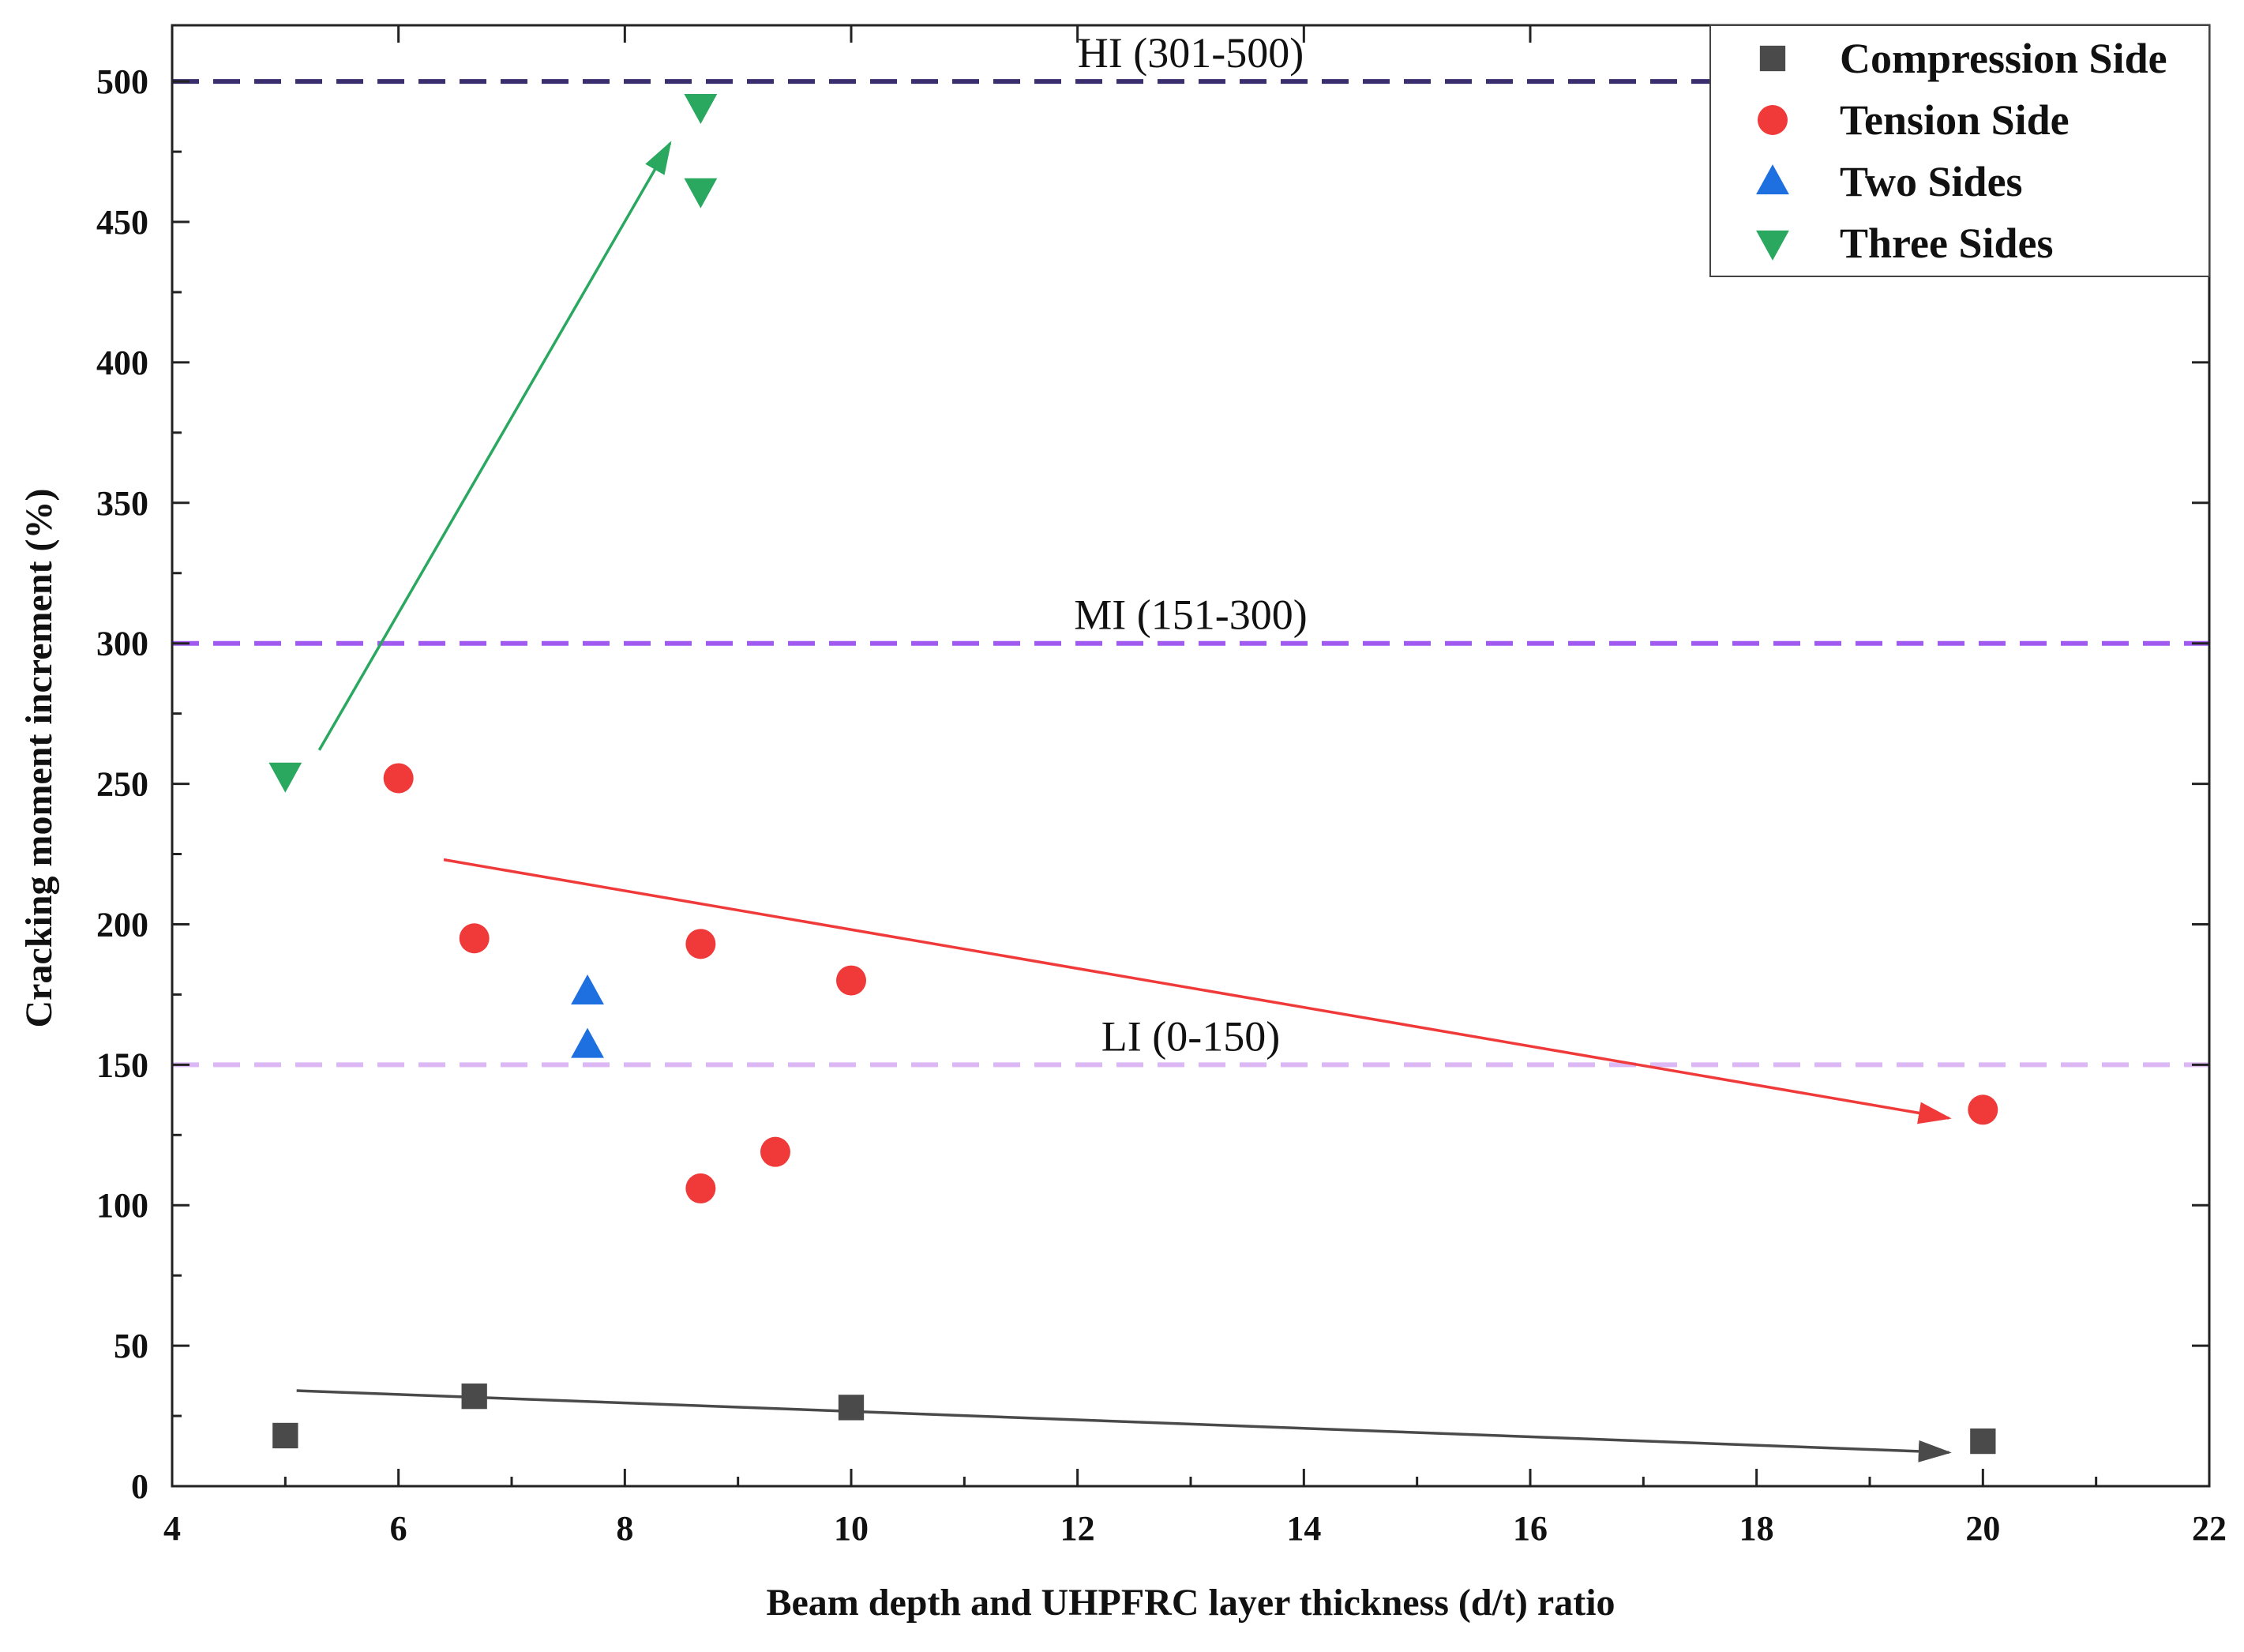 Image resolution: width=2244 pixels, height=1652 pixels. Describe the element at coordinates (122, 1065) in the screenshot. I see `y-tick-label: 150` at that location.